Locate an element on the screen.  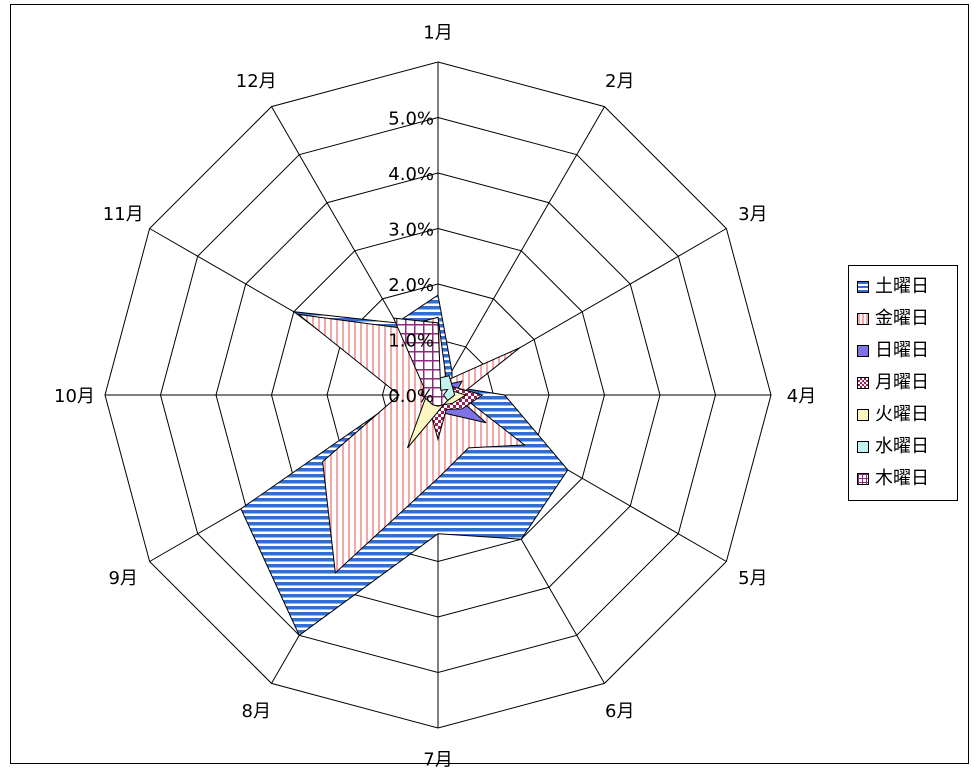
legend-label: 水曜日 is located at coordinates (902, 446).